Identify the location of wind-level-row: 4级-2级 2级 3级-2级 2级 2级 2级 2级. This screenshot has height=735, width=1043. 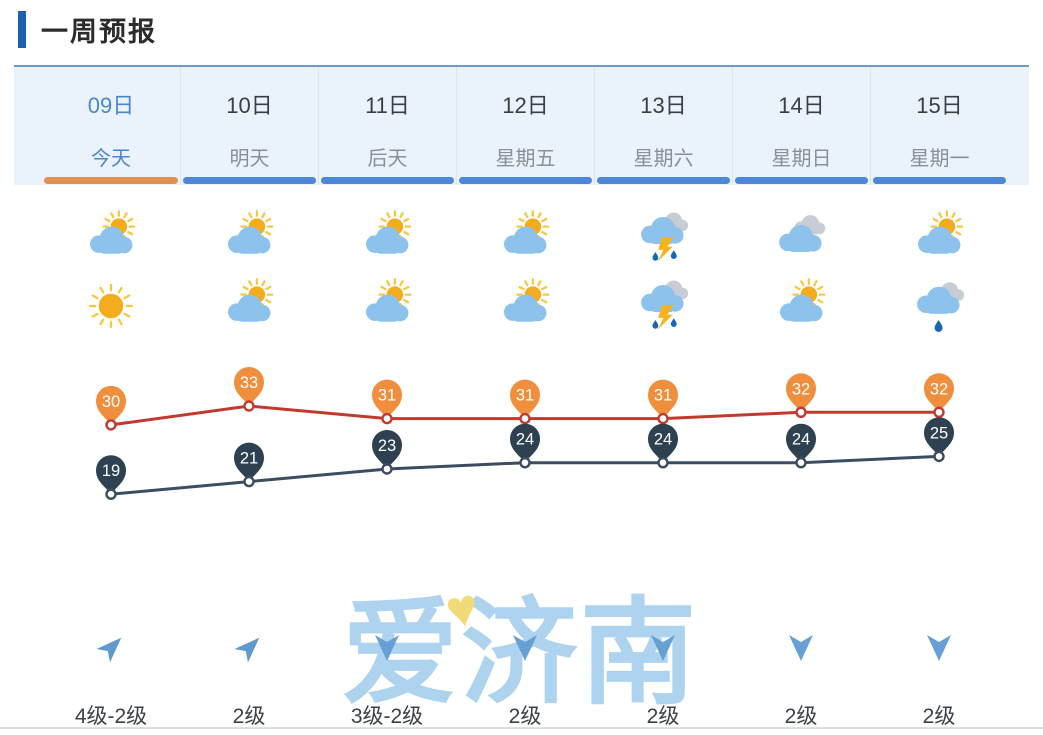
(521, 715).